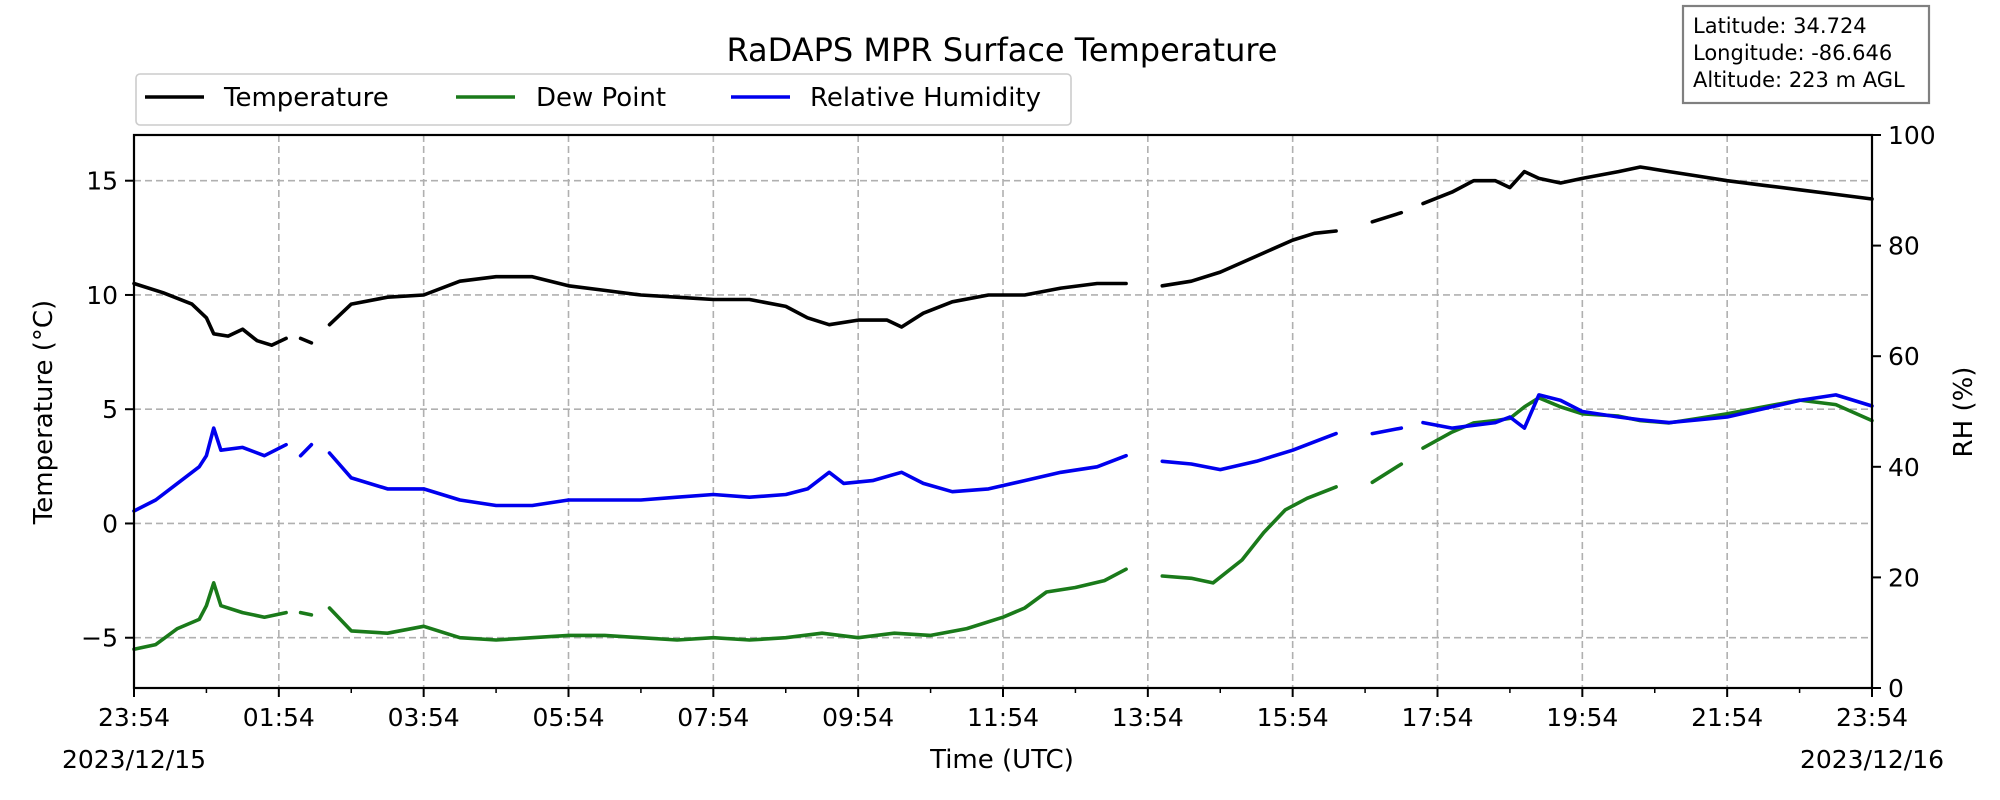  What do you see at coordinates (1904, 356) in the screenshot?
I see `y2-tick-label: 60` at bounding box center [1904, 356].